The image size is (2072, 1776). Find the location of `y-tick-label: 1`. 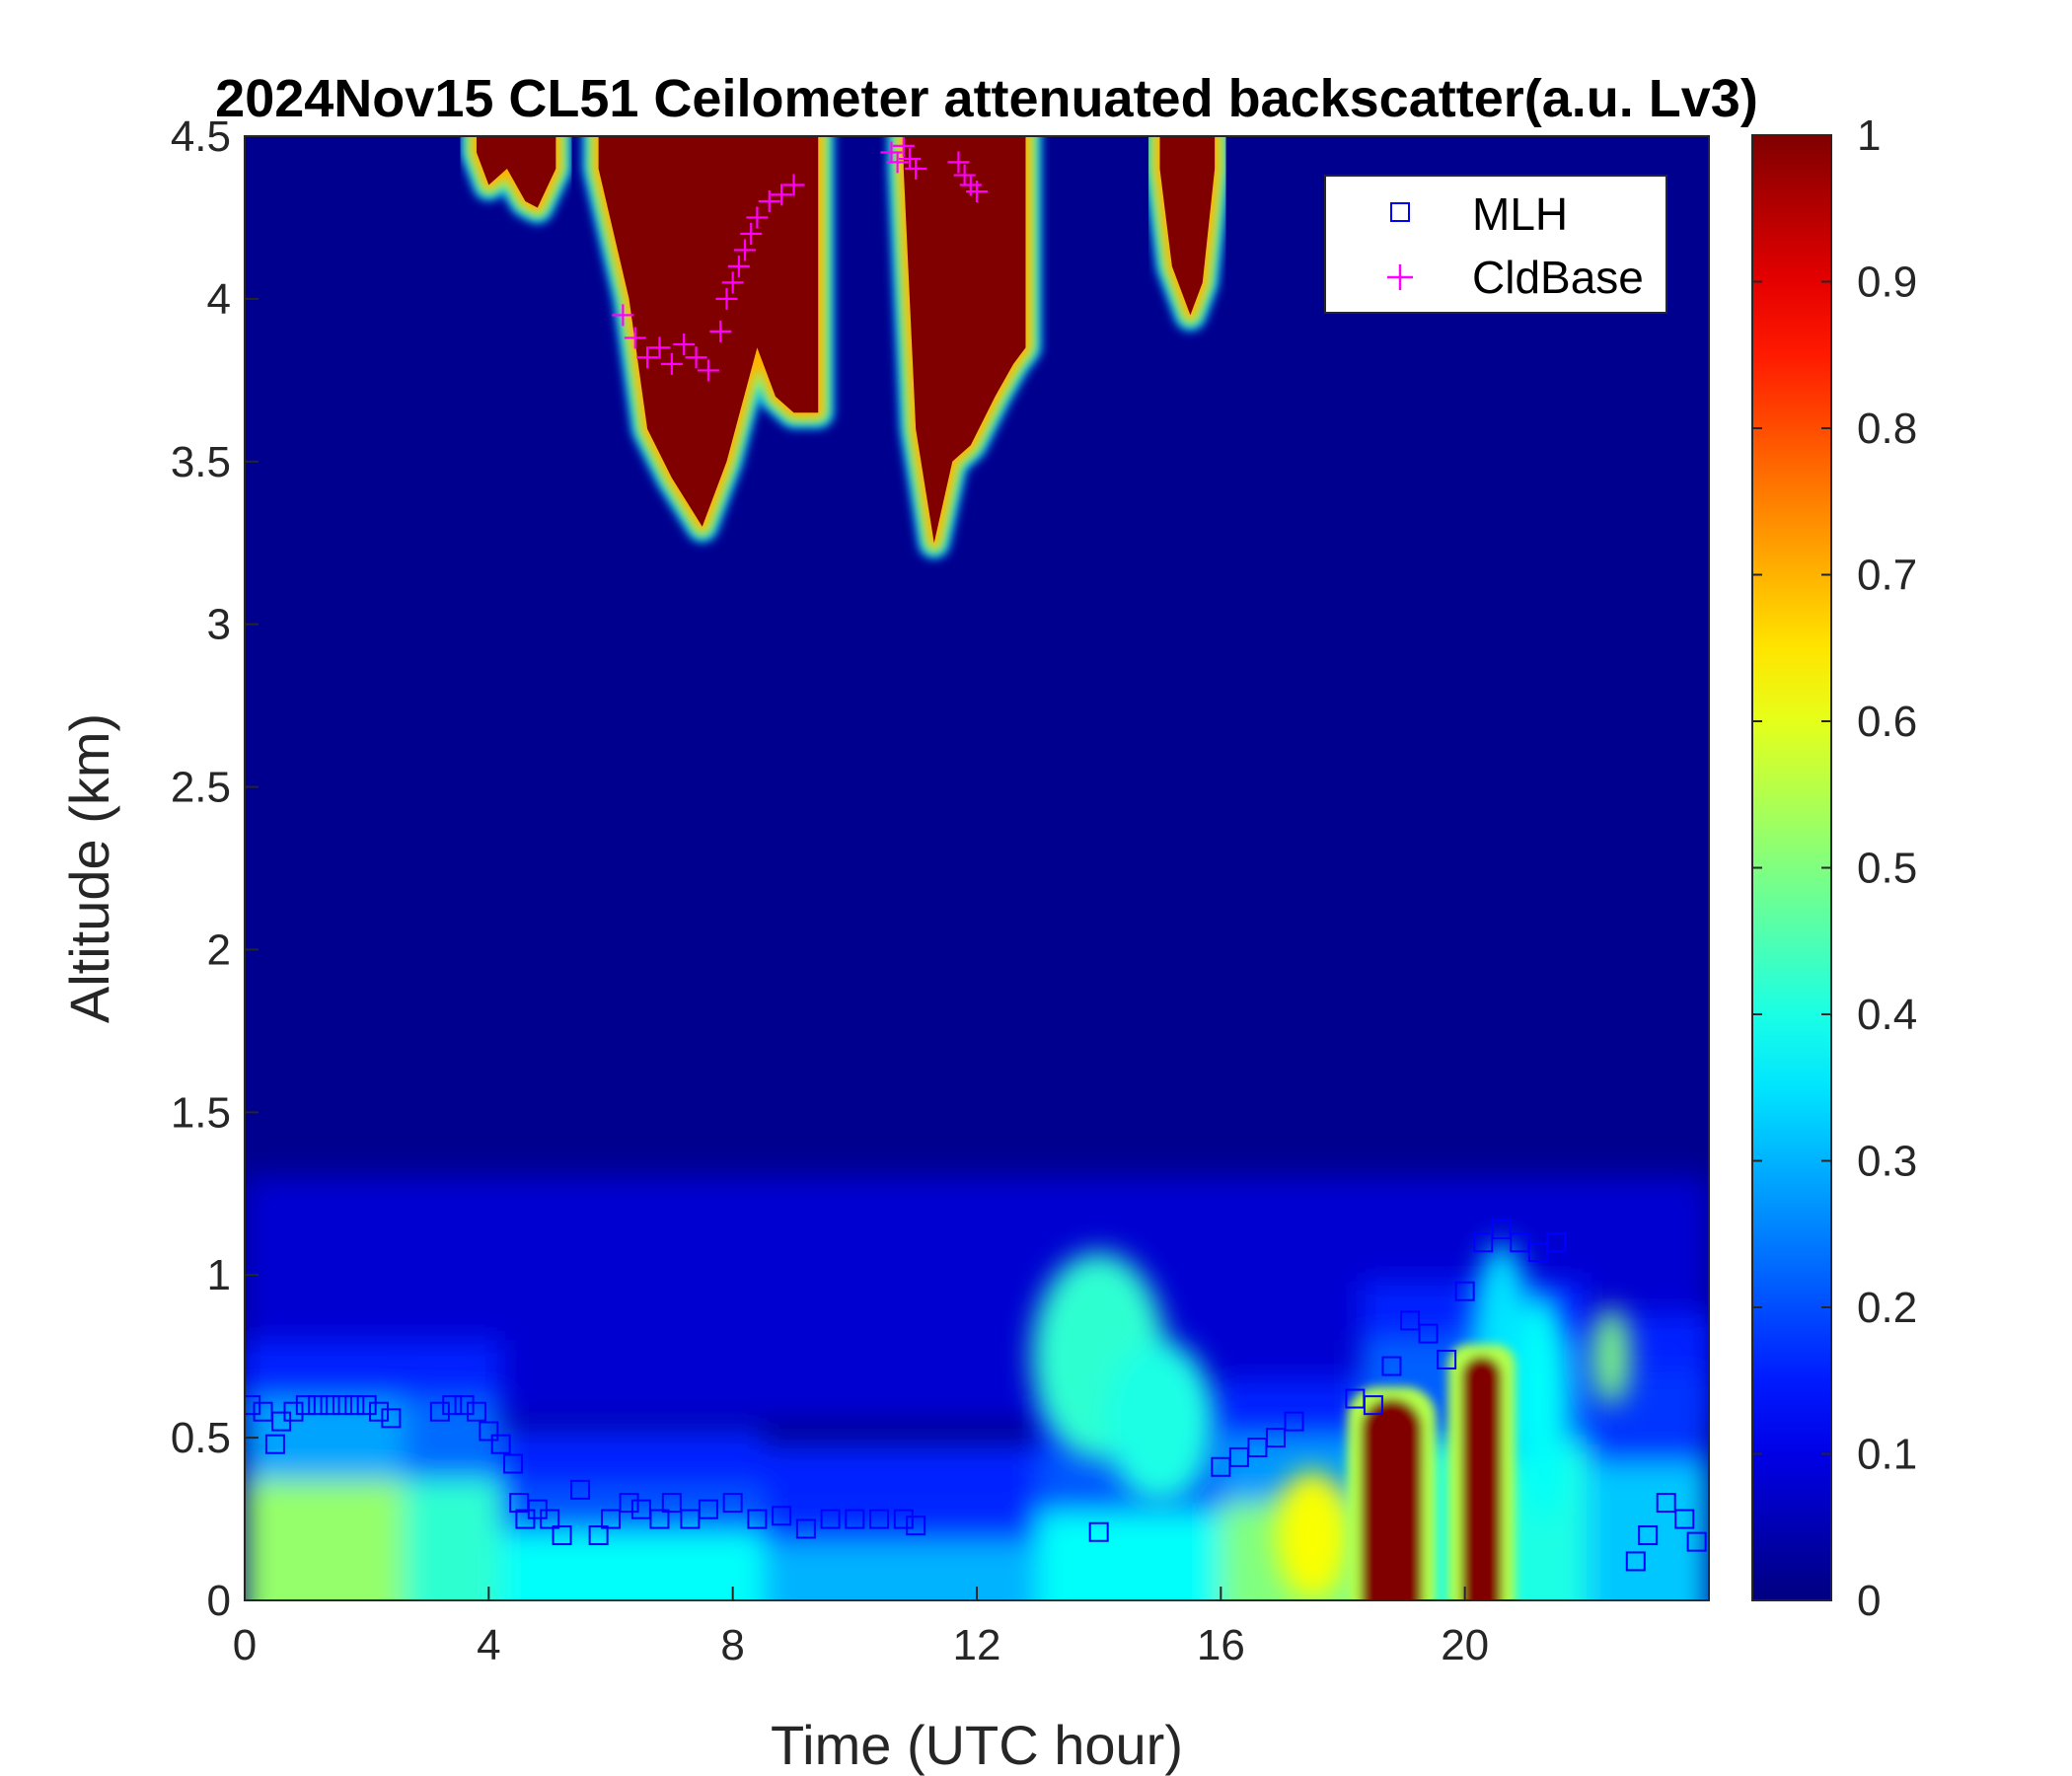

y-tick-label: 1 is located at coordinates (219, 1275).